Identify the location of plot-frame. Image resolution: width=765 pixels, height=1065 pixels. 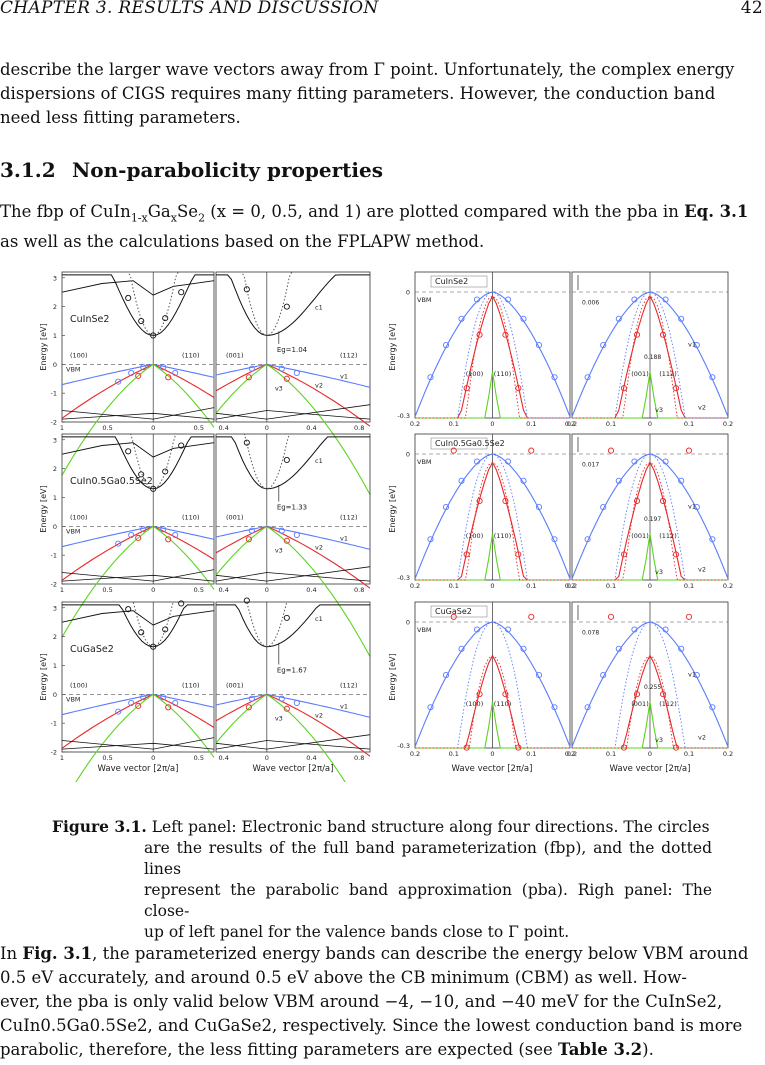
(138, 347).